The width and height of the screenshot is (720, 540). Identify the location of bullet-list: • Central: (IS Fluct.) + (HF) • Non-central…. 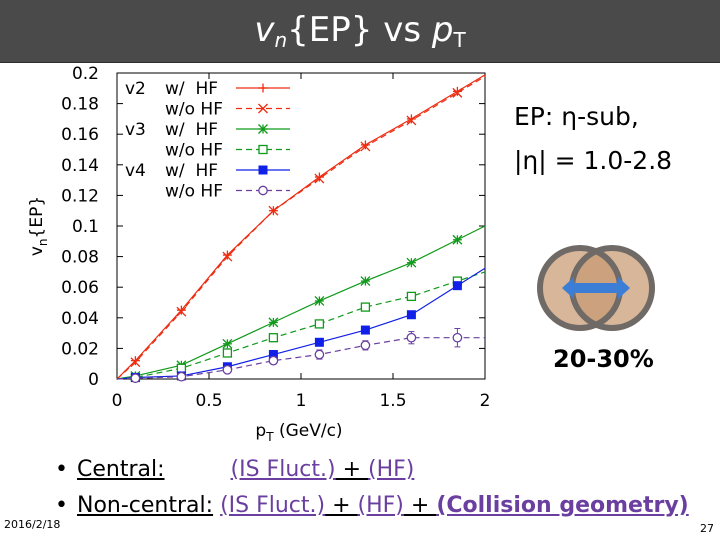
(372, 488).